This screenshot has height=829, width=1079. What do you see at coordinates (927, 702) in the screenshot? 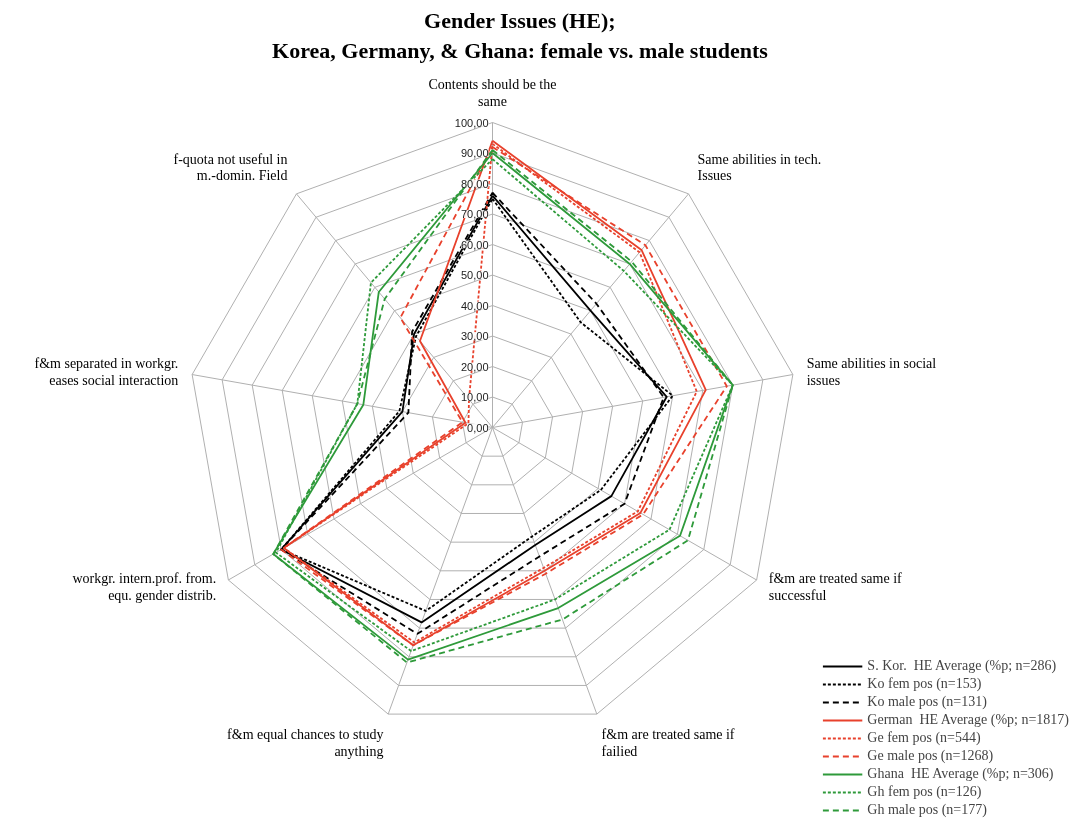
I see `legend-label: Ko male pos (n=131)` at bounding box center [927, 702].